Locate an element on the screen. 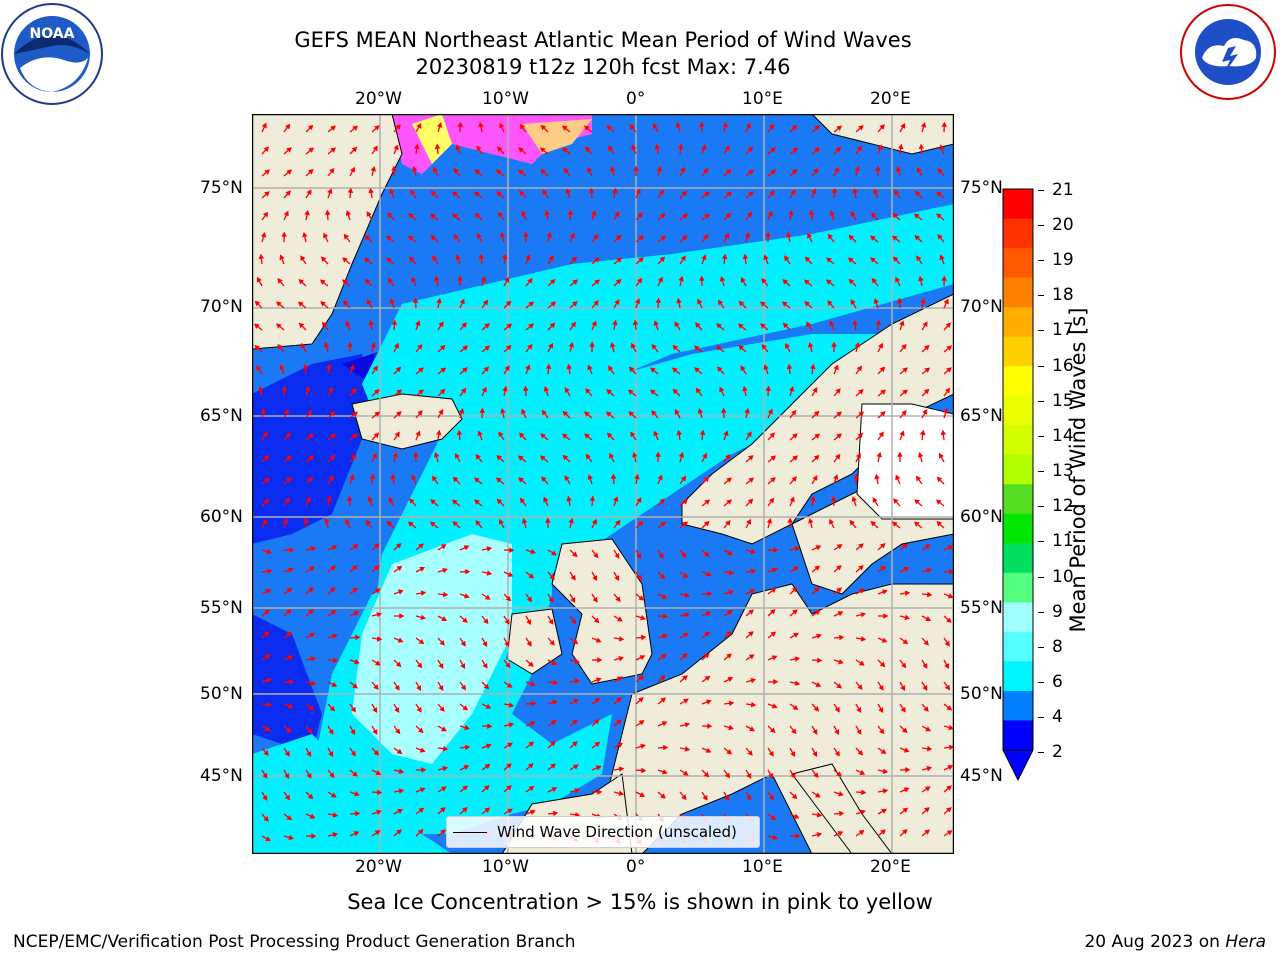 The height and width of the screenshot is (960, 1280). lon-tick-bottom: 20°E is located at coordinates (890, 867).